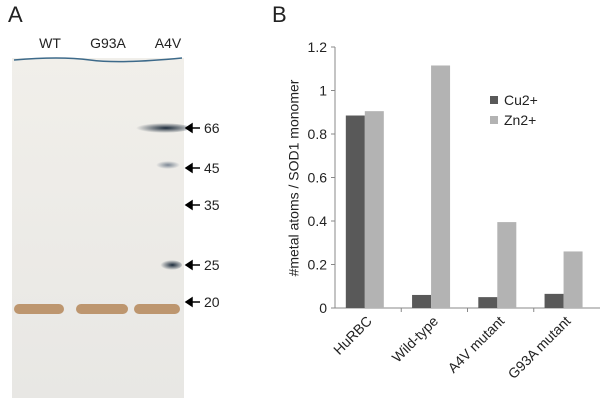  Describe the element at coordinates (212, 128) in the screenshot. I see `marker-label: 66` at that location.